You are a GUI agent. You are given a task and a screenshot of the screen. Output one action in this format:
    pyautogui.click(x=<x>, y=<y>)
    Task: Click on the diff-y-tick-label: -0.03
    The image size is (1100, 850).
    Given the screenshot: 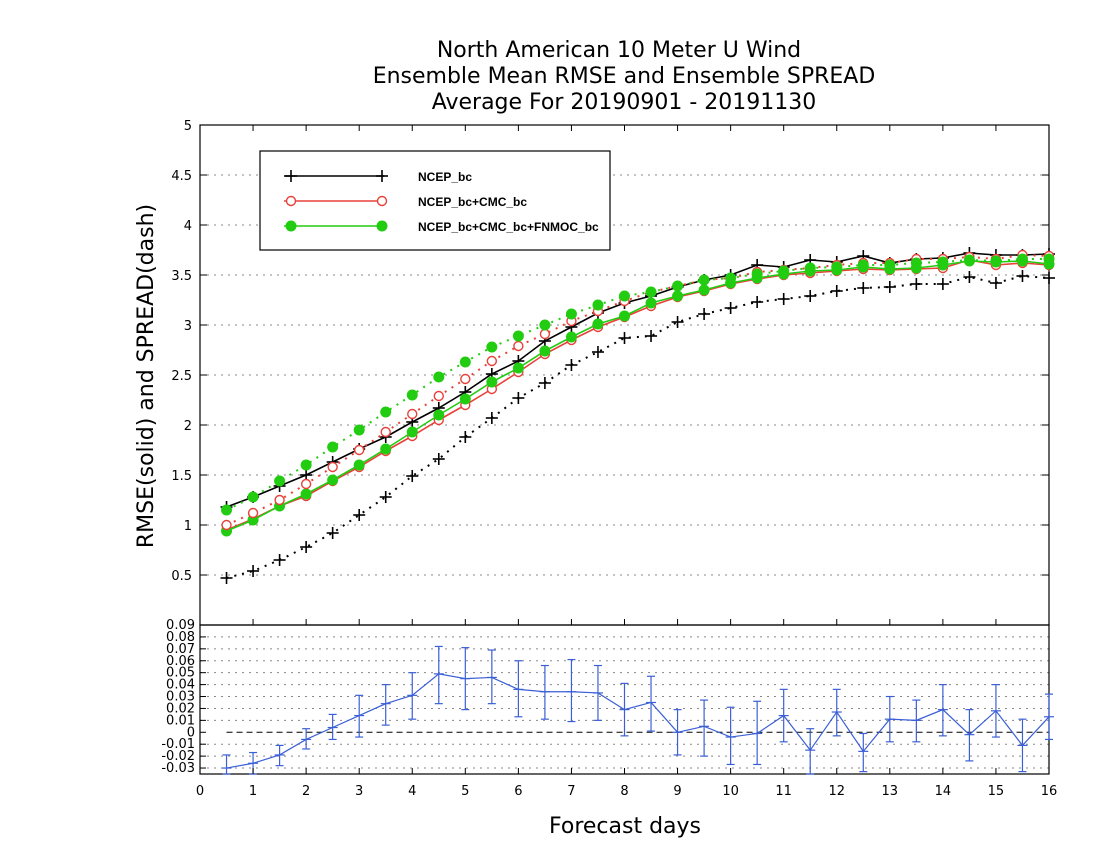 What is the action you would take?
    pyautogui.click(x=178, y=768)
    